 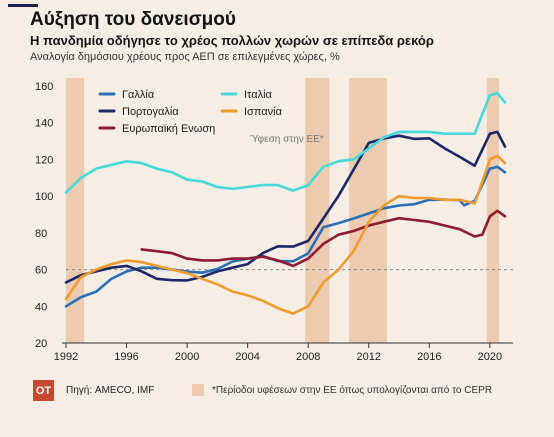 What do you see at coordinates (490, 357) in the screenshot?
I see `x-tick-label: 2020` at bounding box center [490, 357].